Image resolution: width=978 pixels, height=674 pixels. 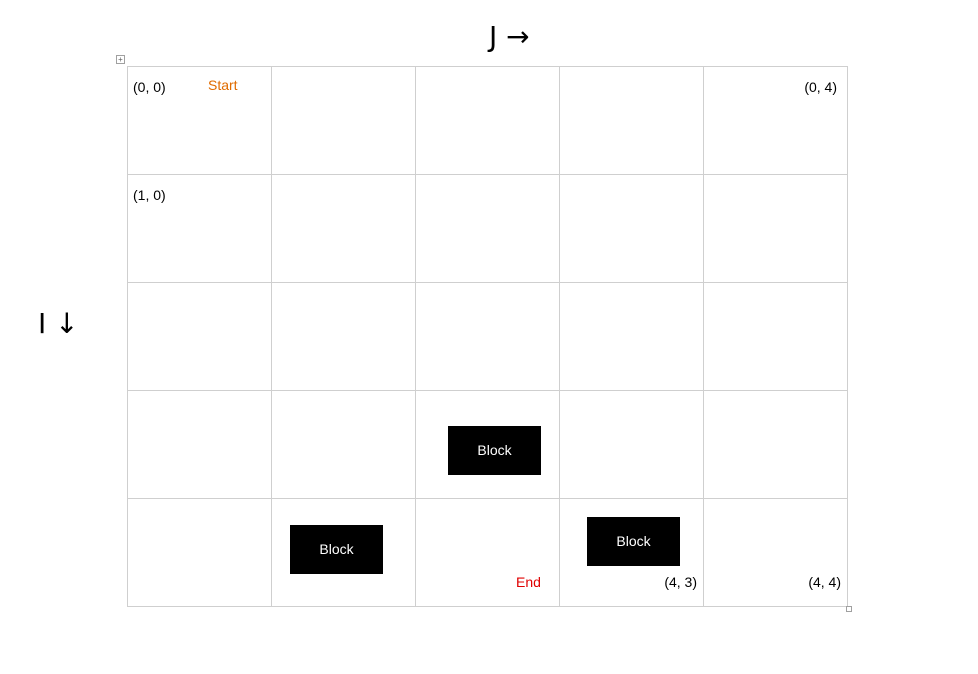 What do you see at coordinates (494, 450) in the screenshot?
I see `block-3-2: Block` at bounding box center [494, 450].